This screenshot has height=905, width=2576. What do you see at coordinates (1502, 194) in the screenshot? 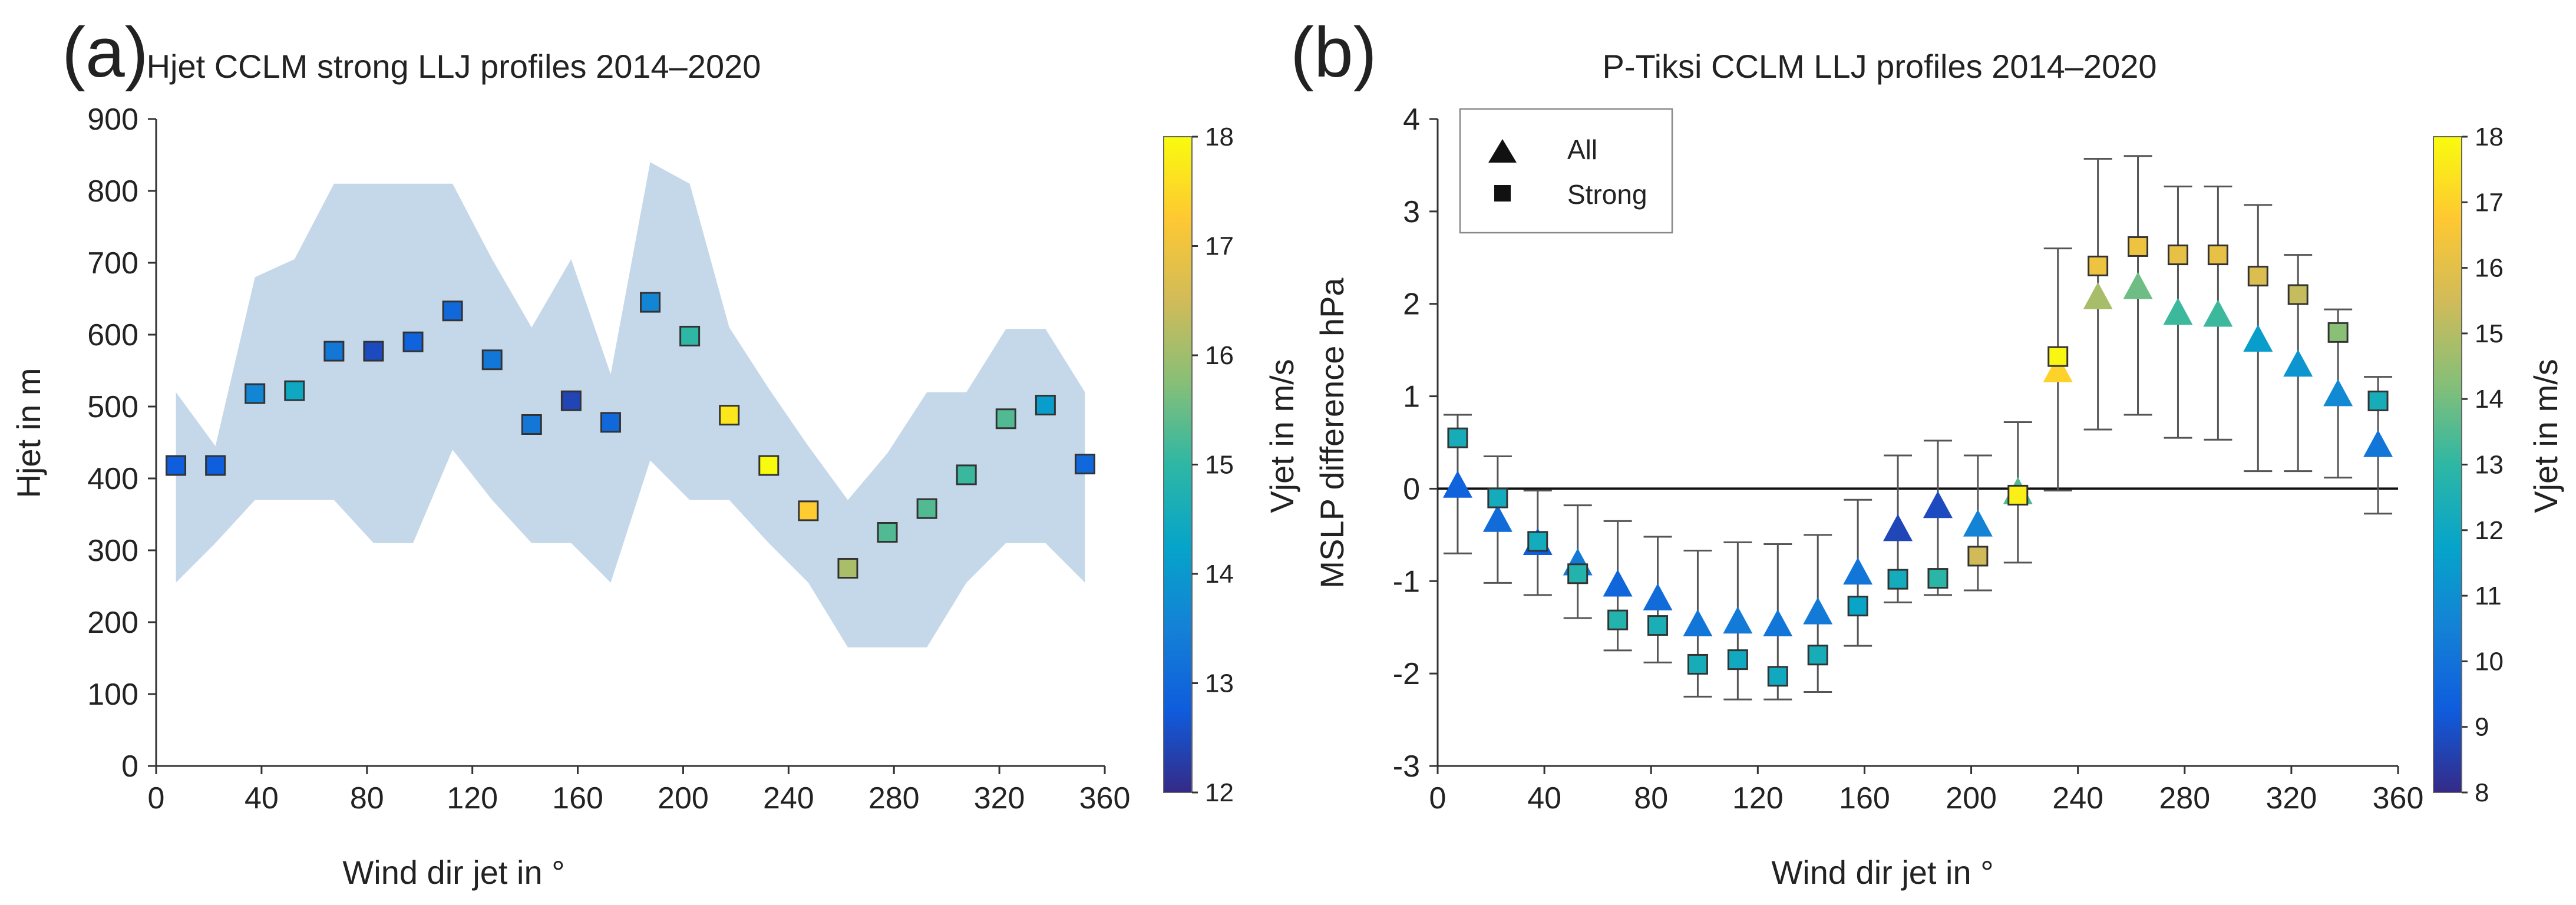
I see `legend-square-icon` at bounding box center [1502, 194].